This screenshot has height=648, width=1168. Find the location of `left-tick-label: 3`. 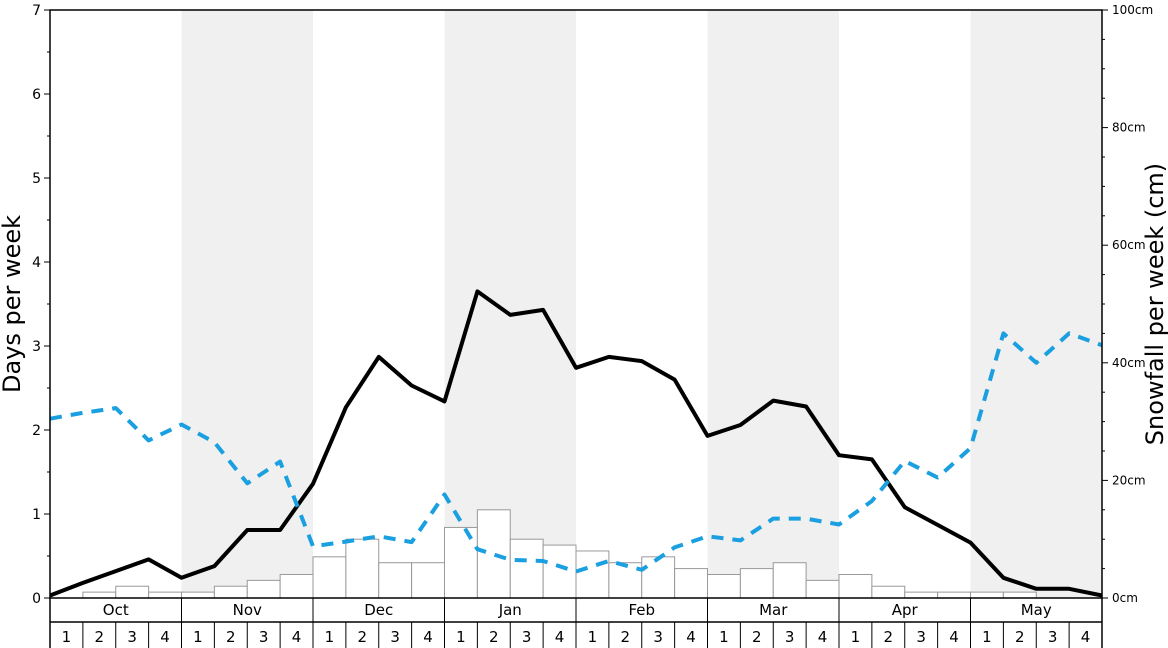

left-tick-label: 3 is located at coordinates (36, 347).